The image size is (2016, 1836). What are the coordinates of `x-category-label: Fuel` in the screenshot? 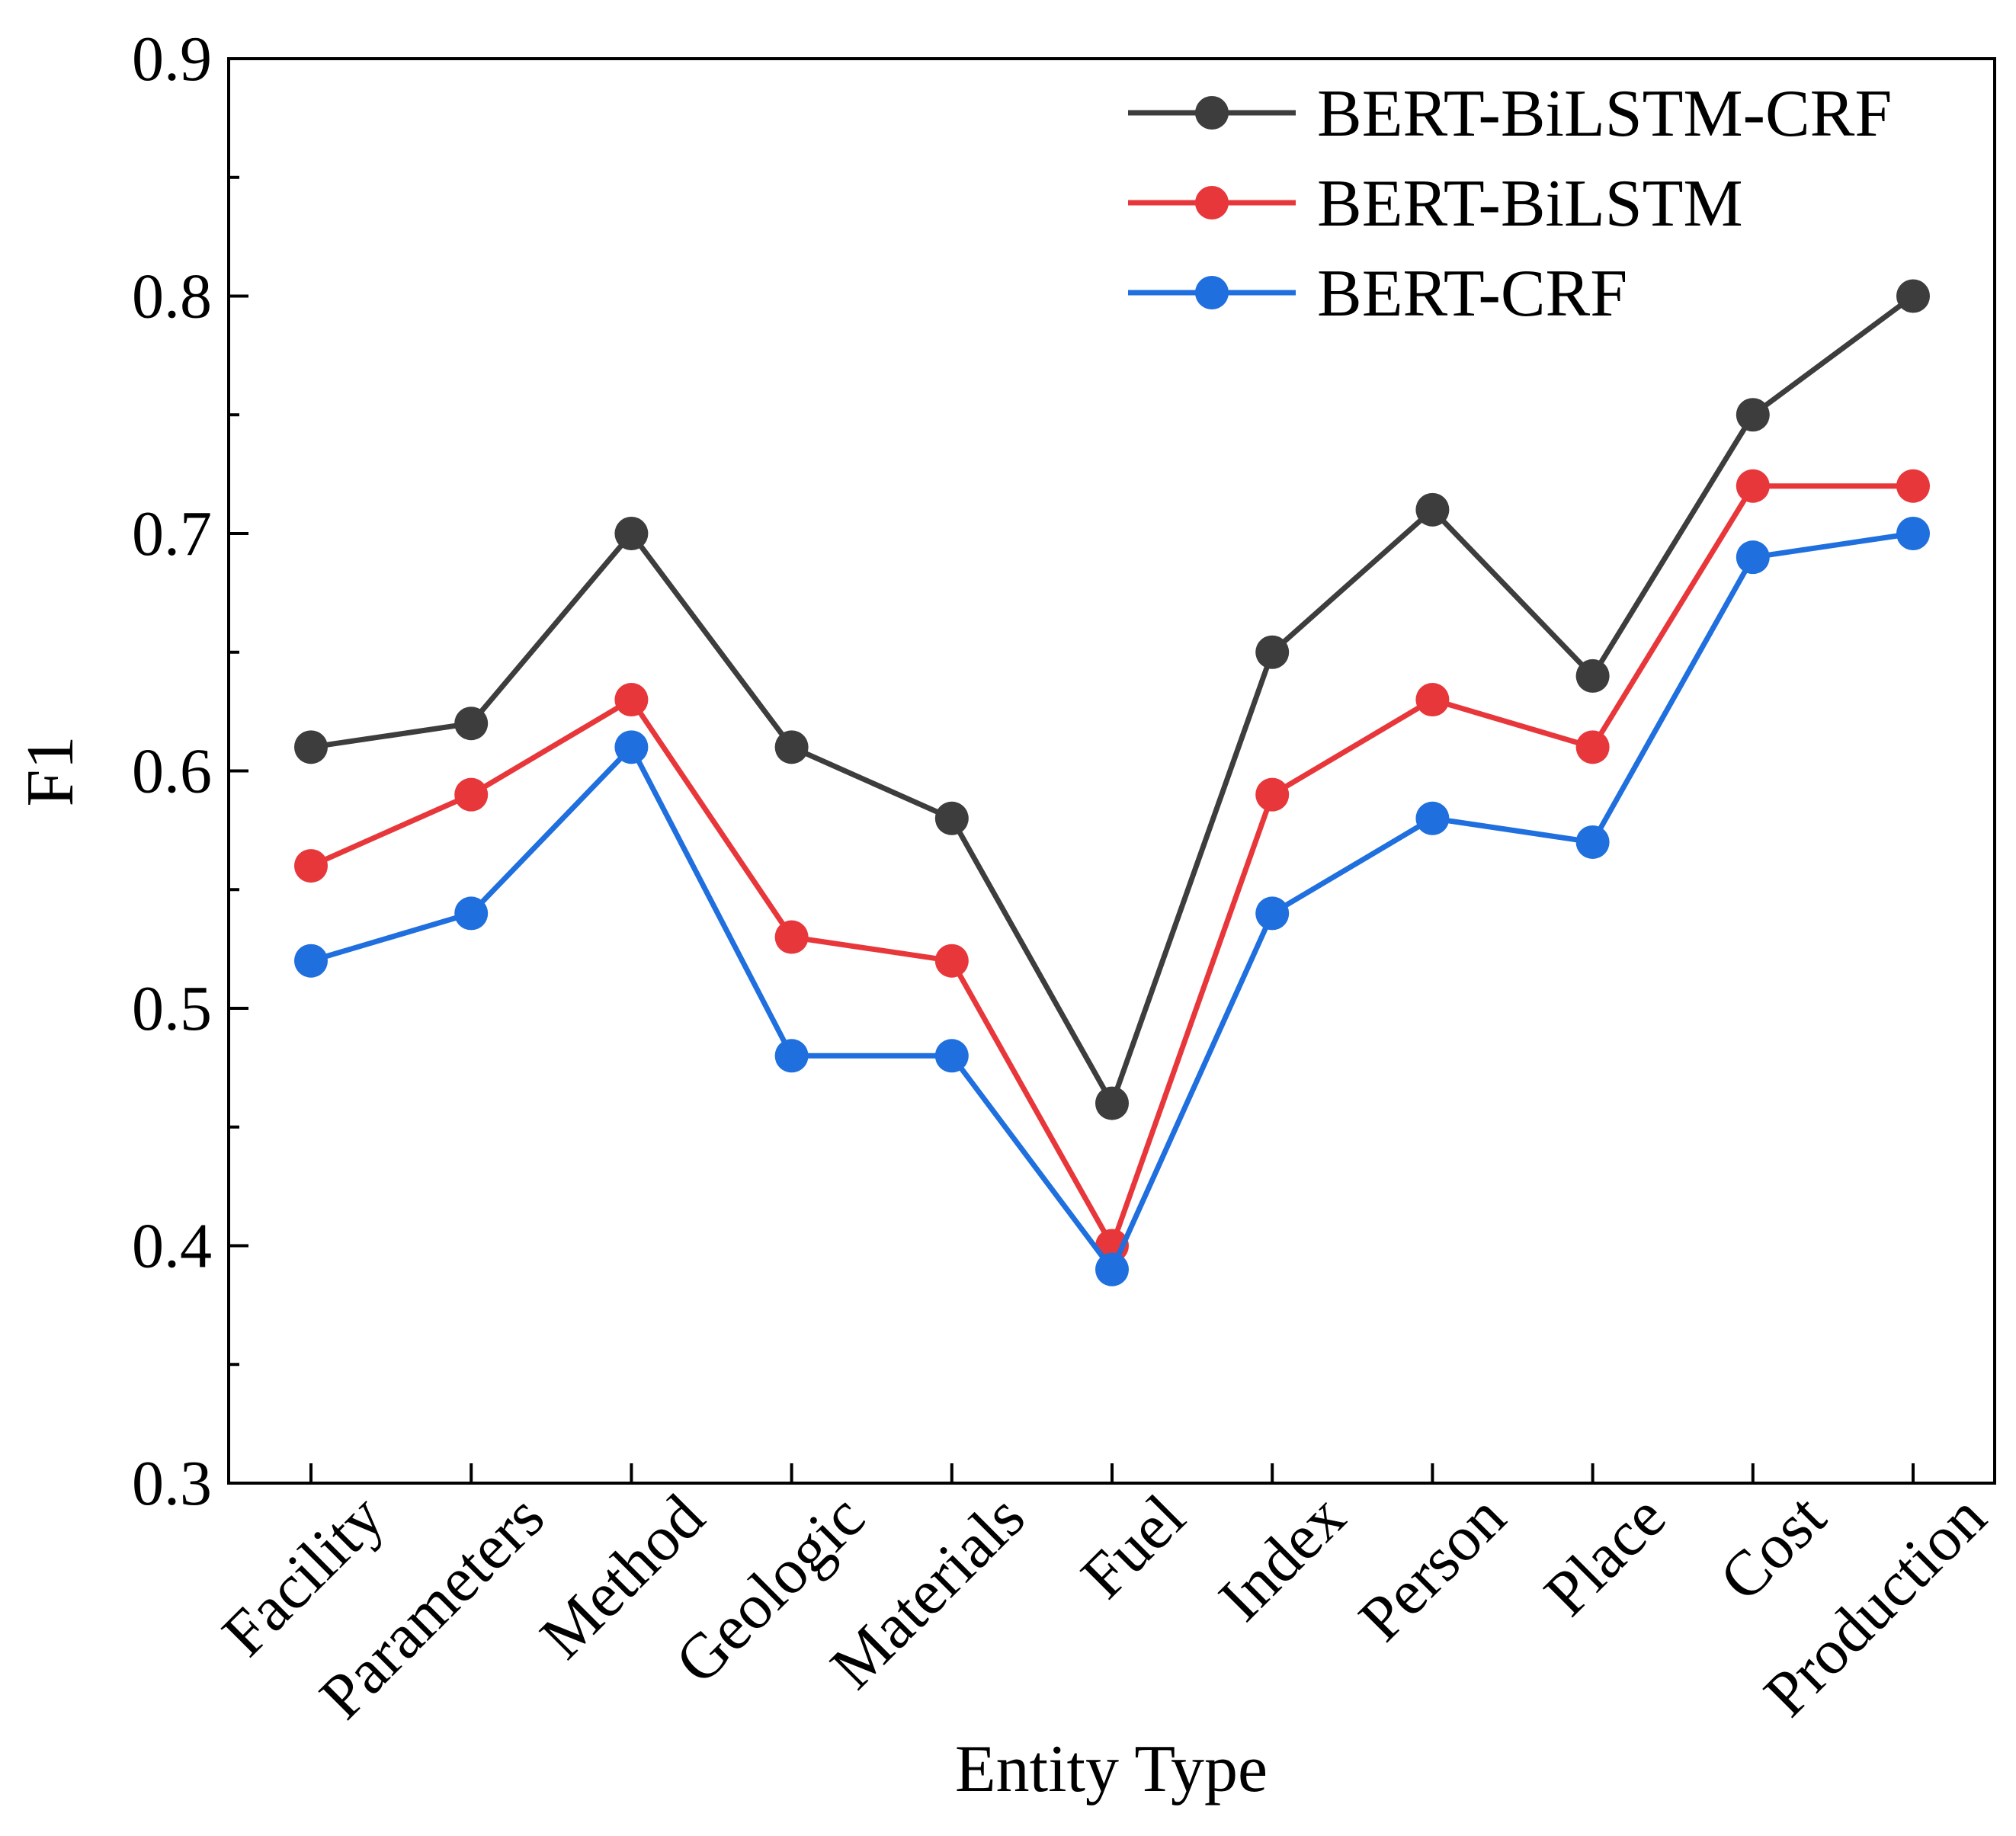 It's located at (1133, 1547).